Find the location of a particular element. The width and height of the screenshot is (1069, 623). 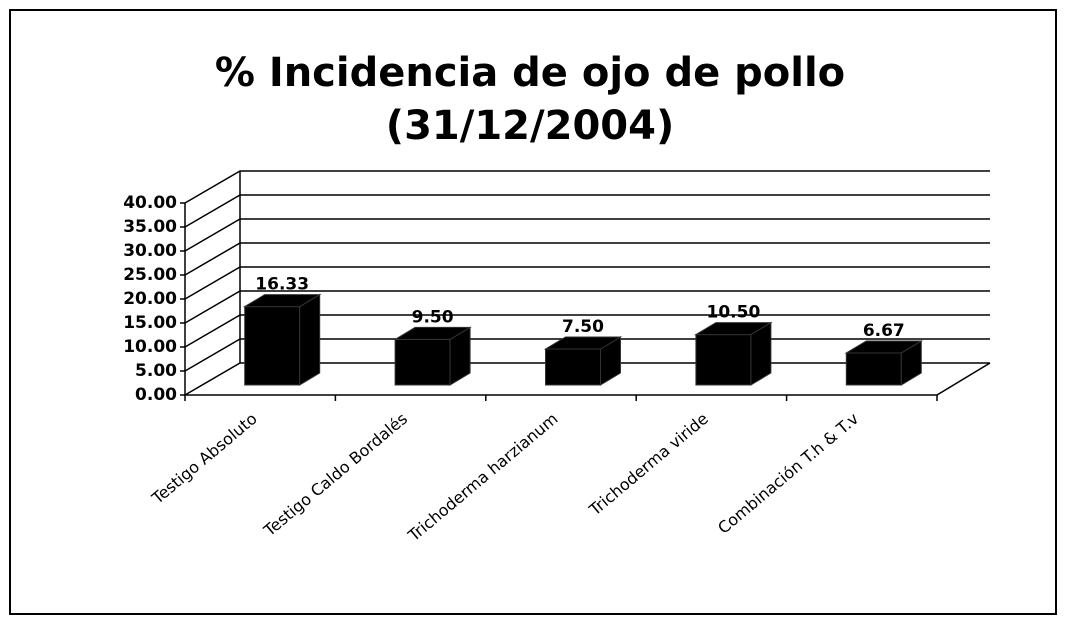

chart-title: (31/12/2004) is located at coordinates (530, 126).